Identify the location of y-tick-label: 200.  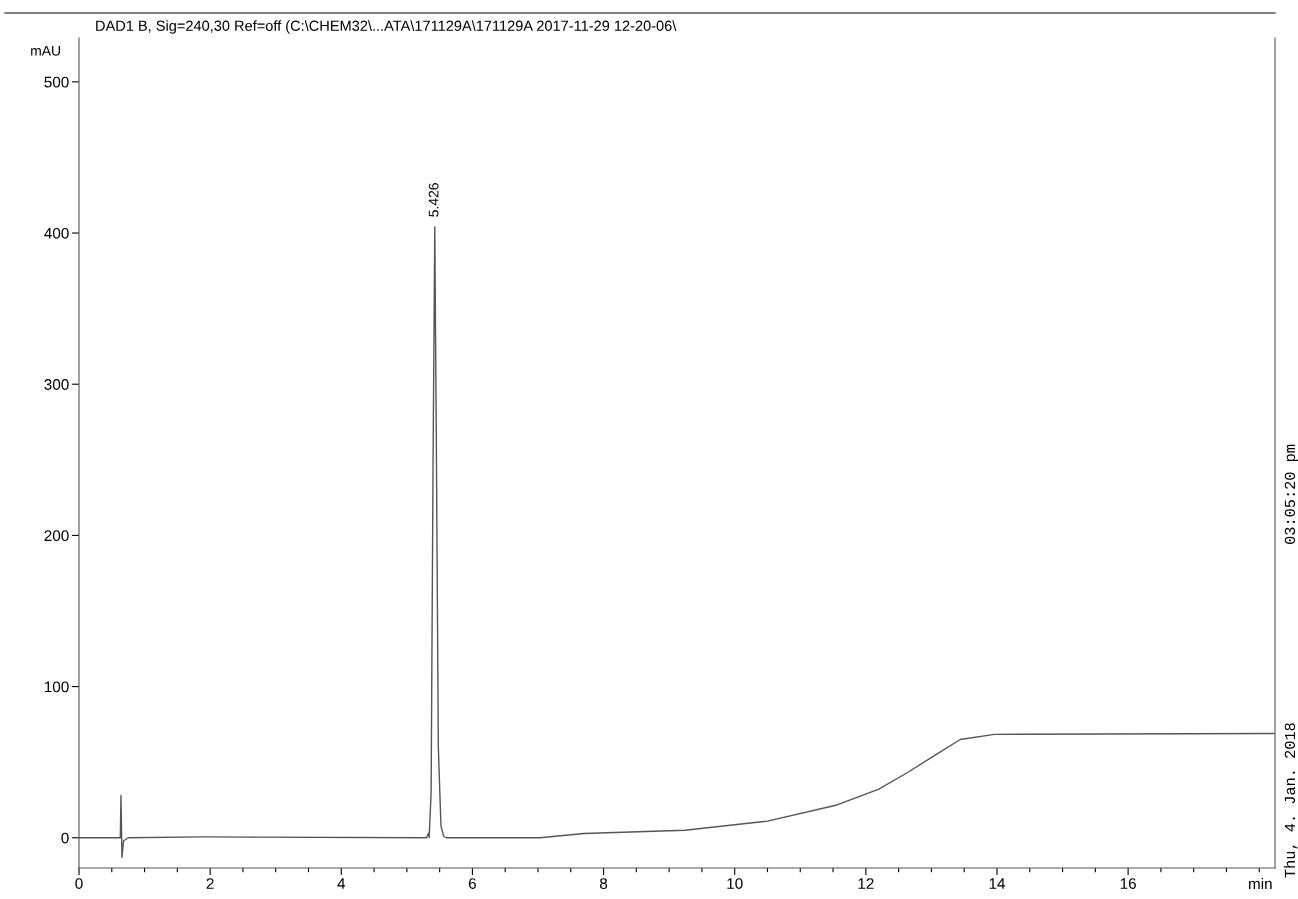
(56, 536).